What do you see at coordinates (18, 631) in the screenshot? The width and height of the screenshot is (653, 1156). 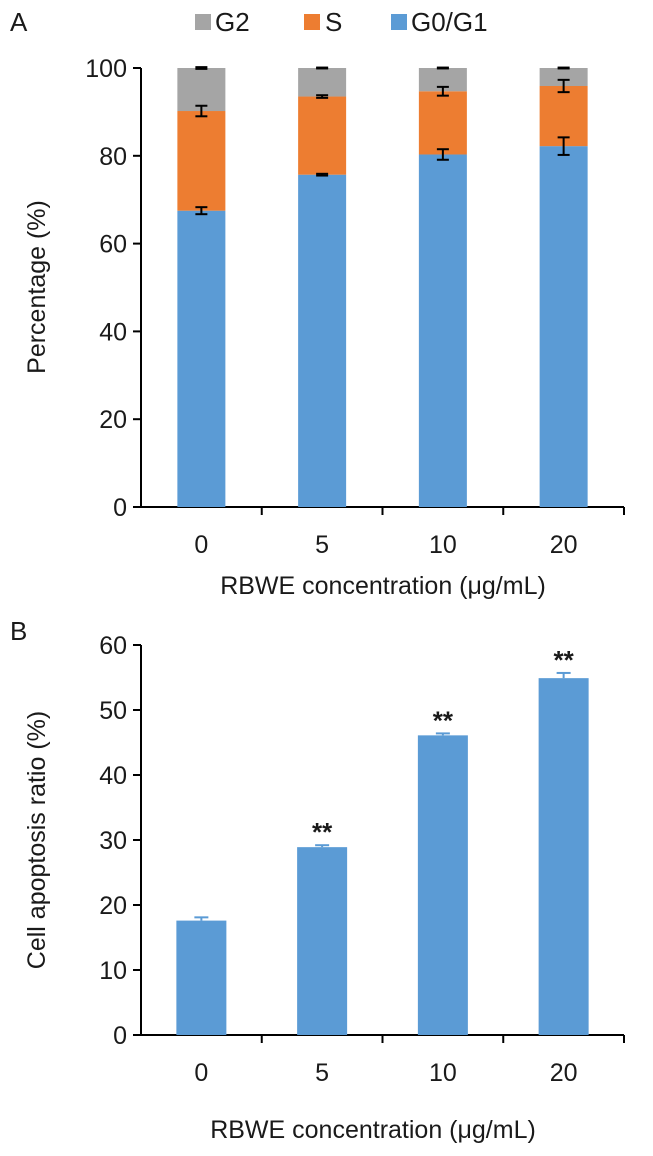 I see `panel-b-label: B` at bounding box center [18, 631].